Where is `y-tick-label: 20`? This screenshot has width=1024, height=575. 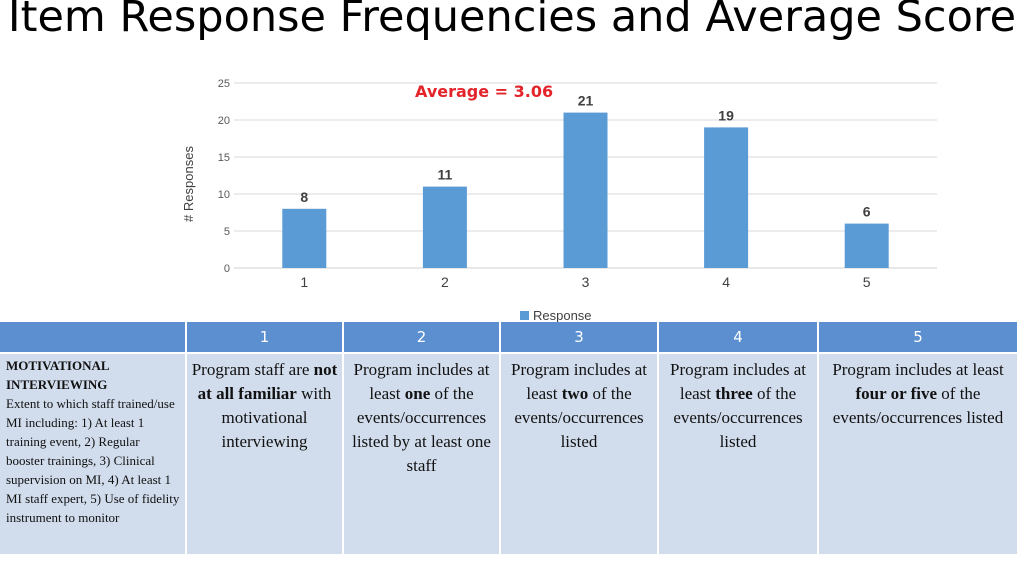 y-tick-label: 20 is located at coordinates (224, 121).